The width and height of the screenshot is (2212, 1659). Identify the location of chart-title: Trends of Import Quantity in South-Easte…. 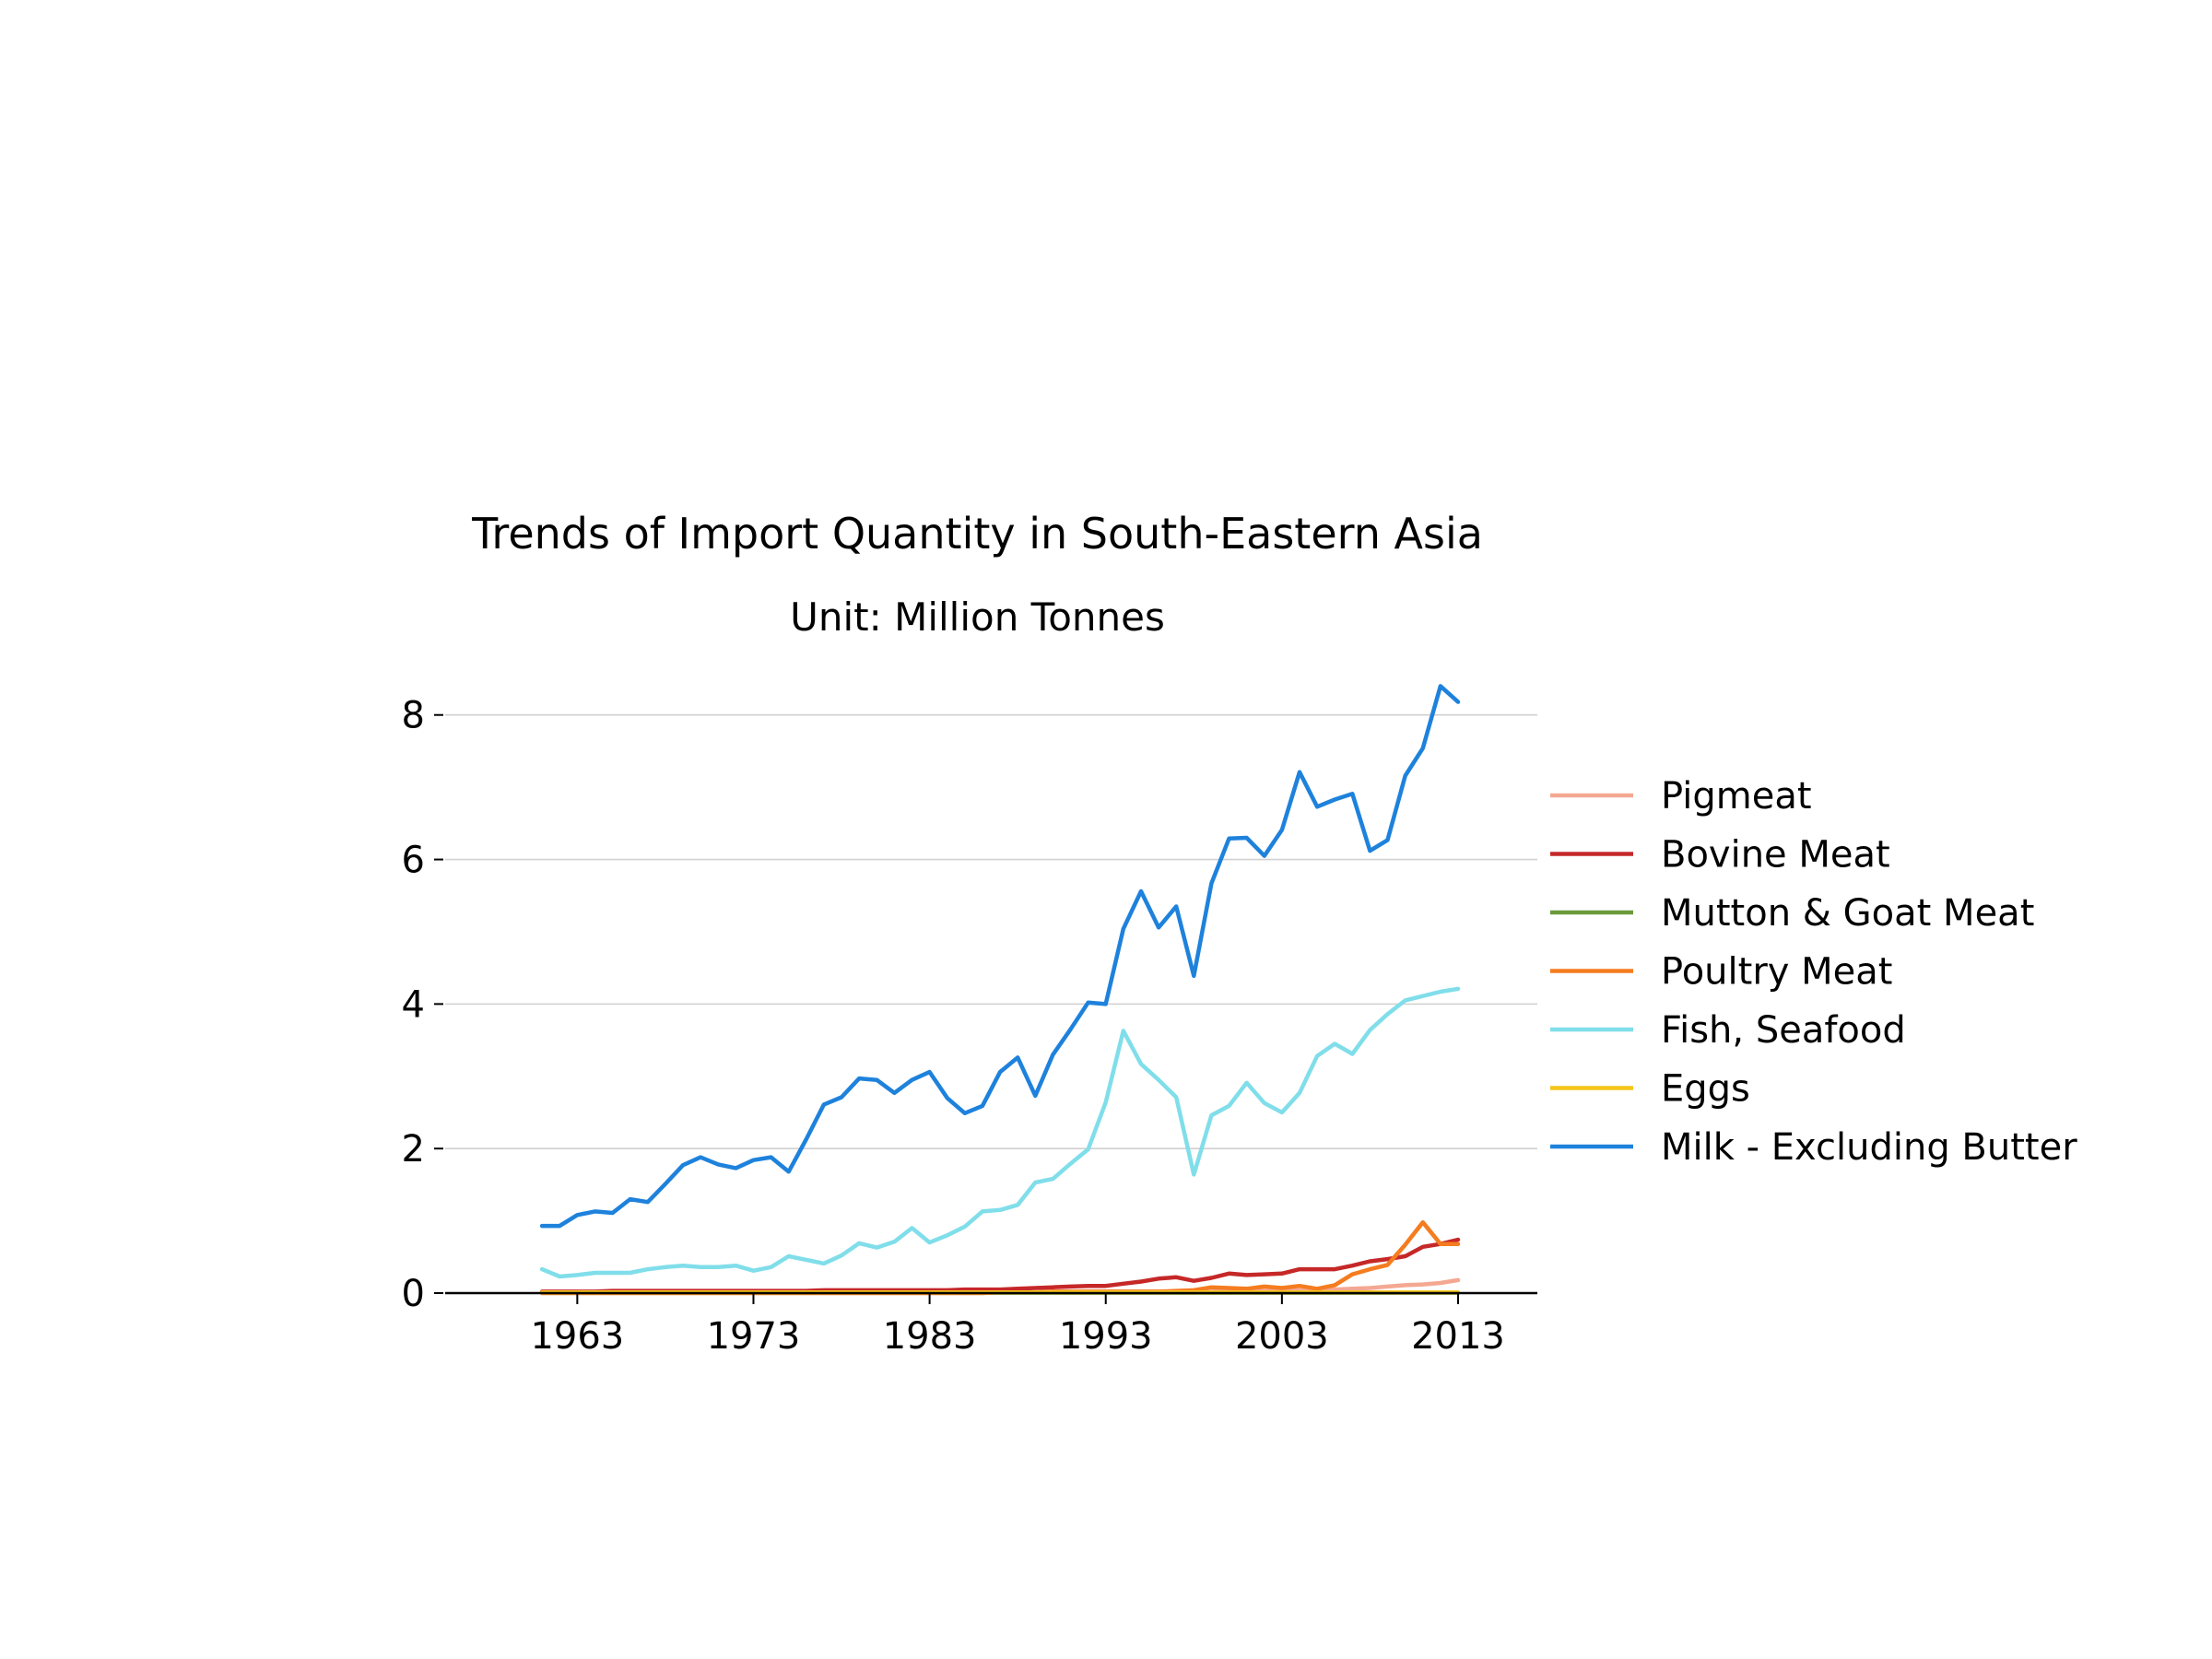
(977, 534).